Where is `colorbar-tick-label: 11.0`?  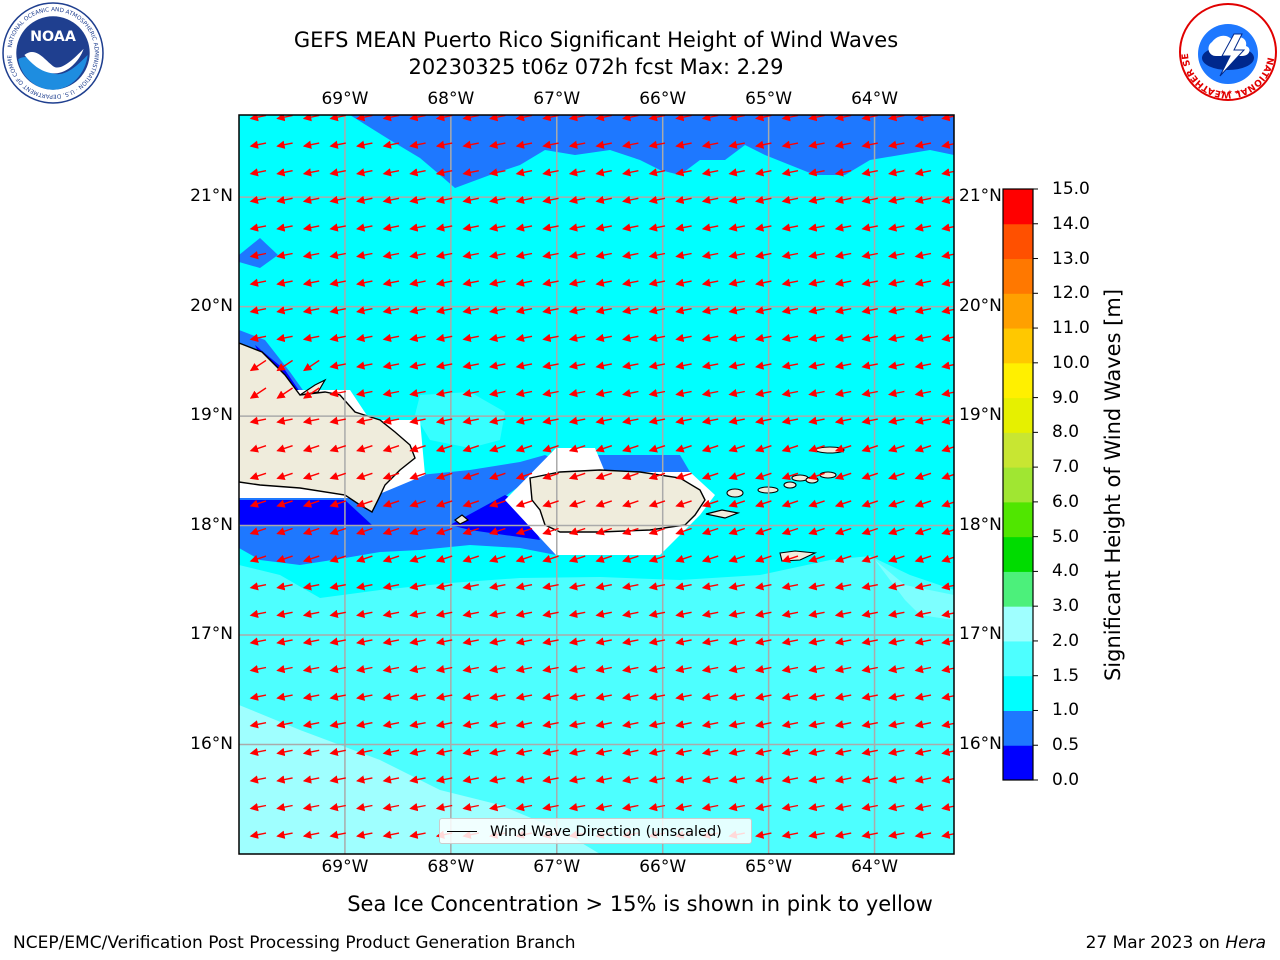 colorbar-tick-label: 11.0 is located at coordinates (1071, 328).